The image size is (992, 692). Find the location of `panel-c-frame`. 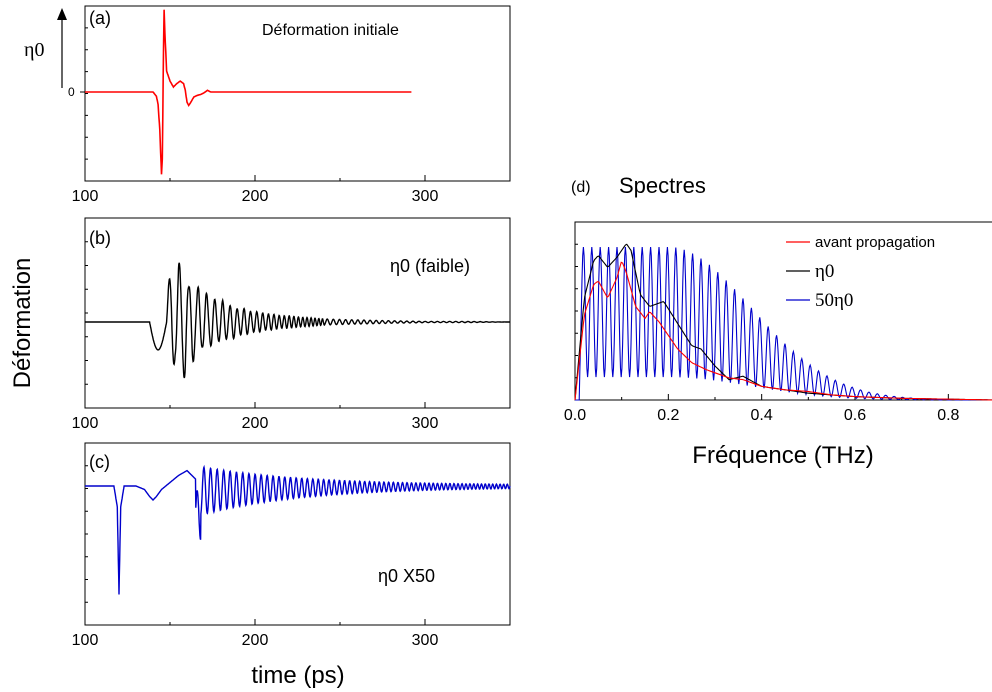

panel-c-frame is located at coordinates (297, 534).